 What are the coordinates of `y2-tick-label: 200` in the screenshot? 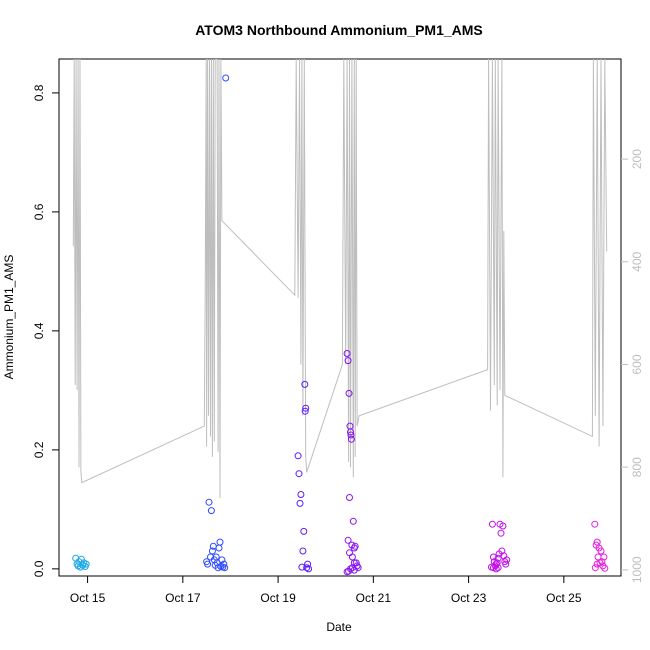 It's located at (637, 159).